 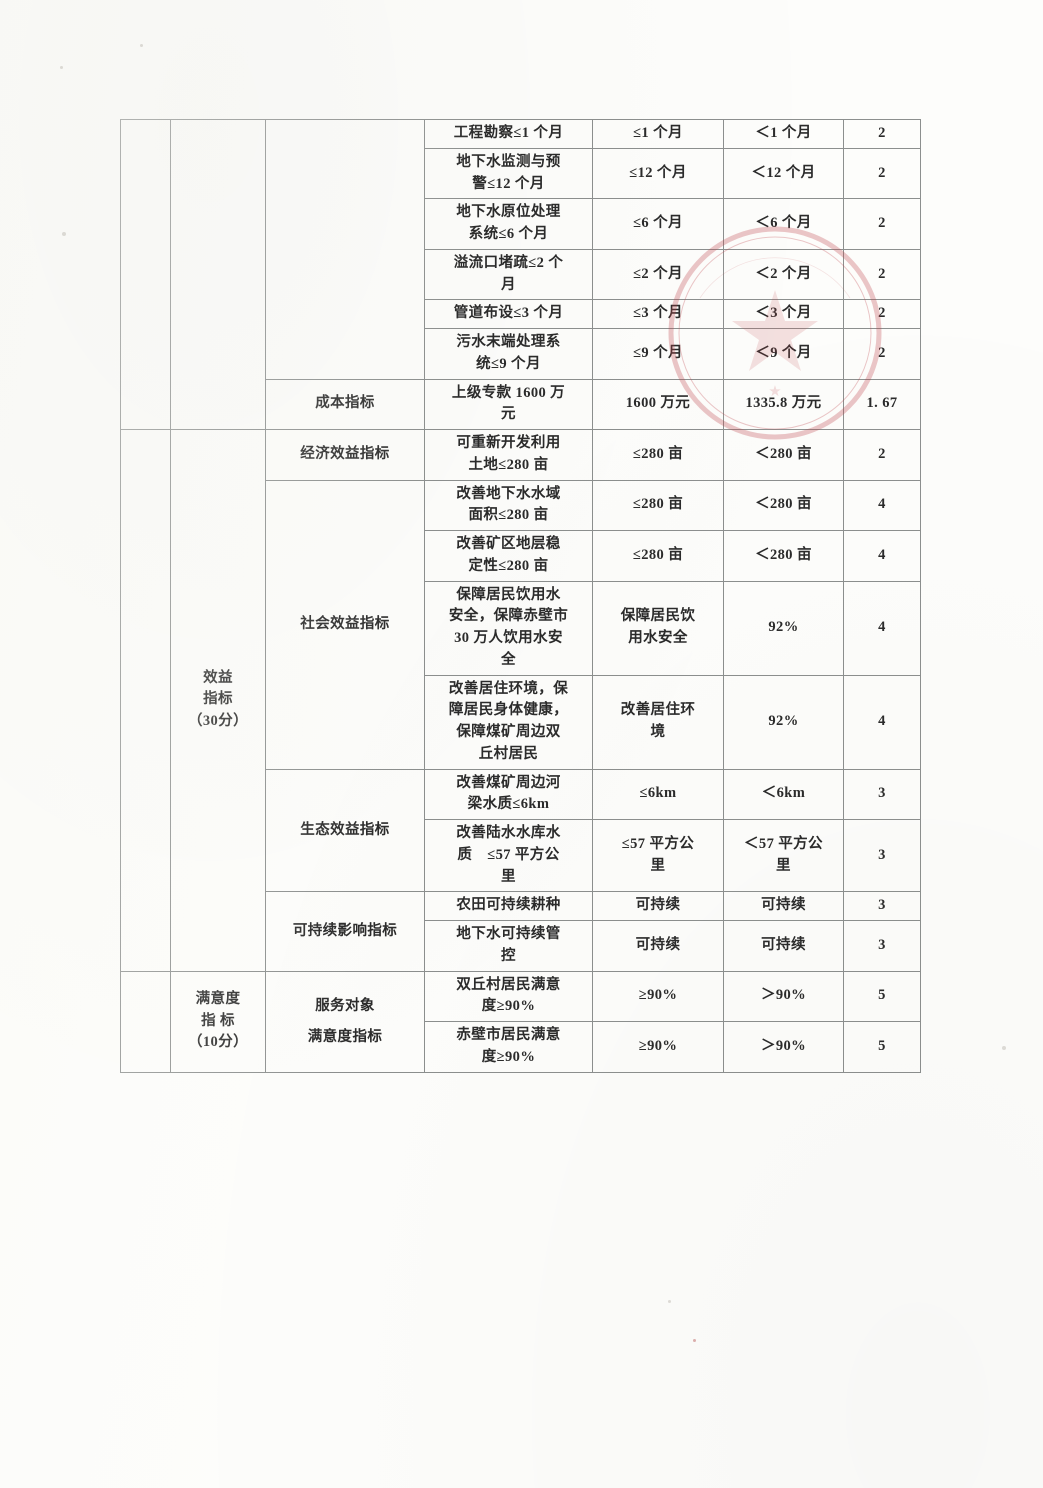 I want to click on indicator-actual: ＜9 个月, so click(x=783, y=354).